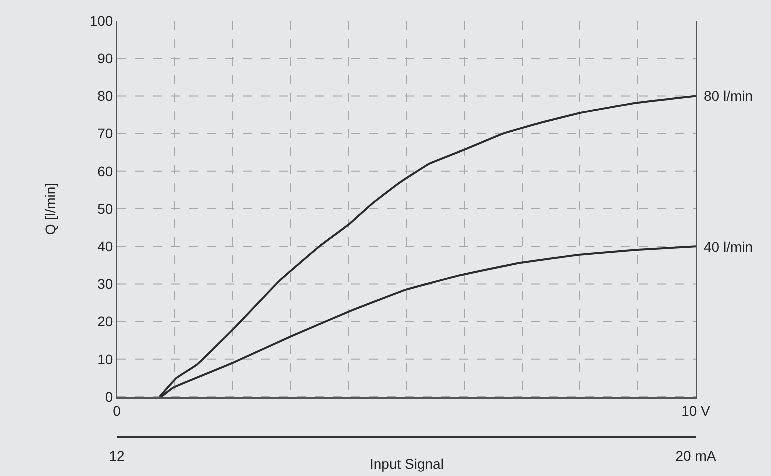  I want to click on y-tick-label: 80, so click(106, 96).